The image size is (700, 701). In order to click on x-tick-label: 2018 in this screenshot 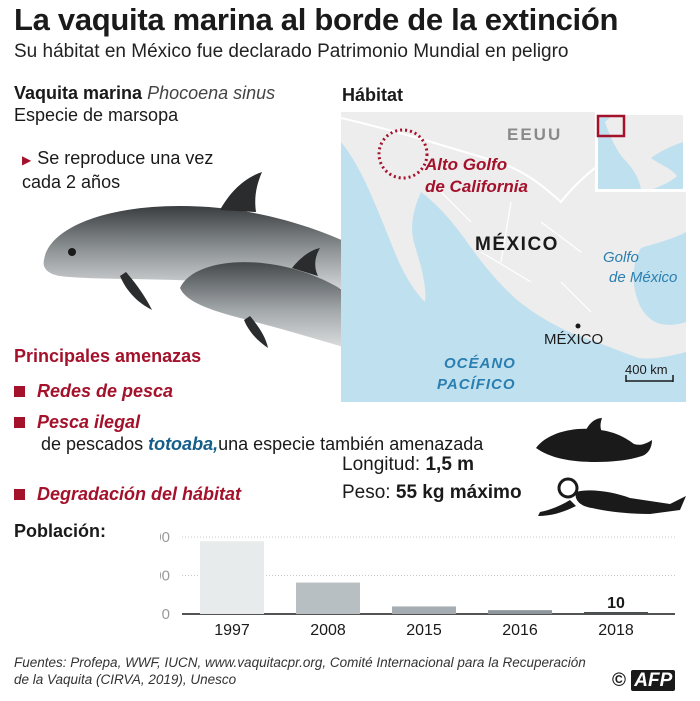, I will do `click(616, 630)`.